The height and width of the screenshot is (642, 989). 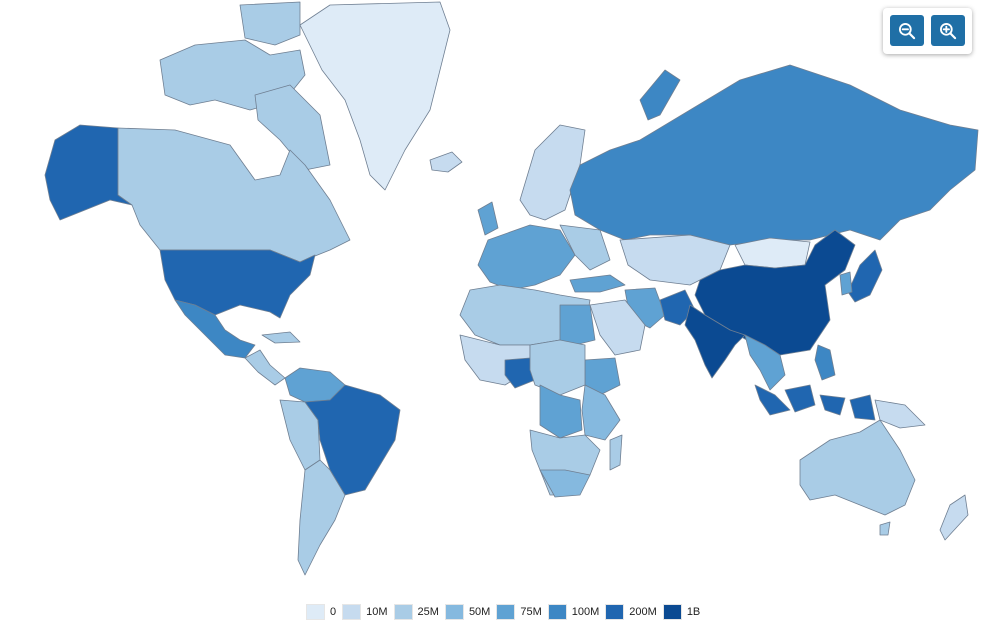 What do you see at coordinates (660, 95) in the screenshot?
I see `region-novaya-zemlya` at bounding box center [660, 95].